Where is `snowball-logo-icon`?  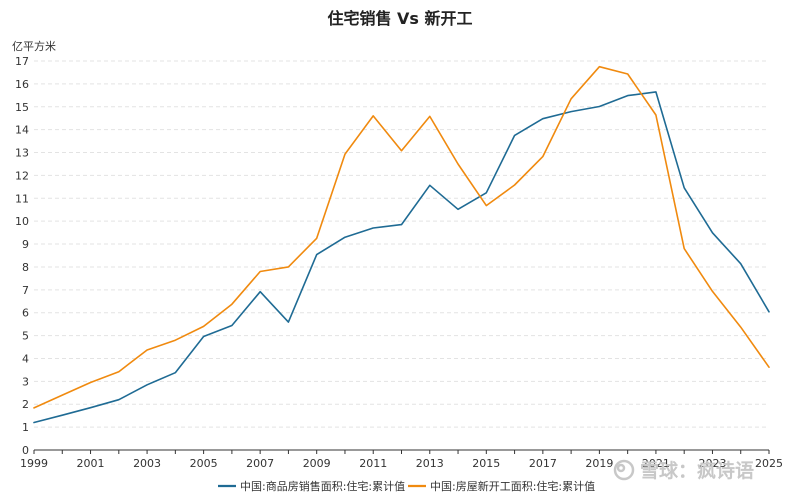 snowball-logo-icon is located at coordinates (624, 470).